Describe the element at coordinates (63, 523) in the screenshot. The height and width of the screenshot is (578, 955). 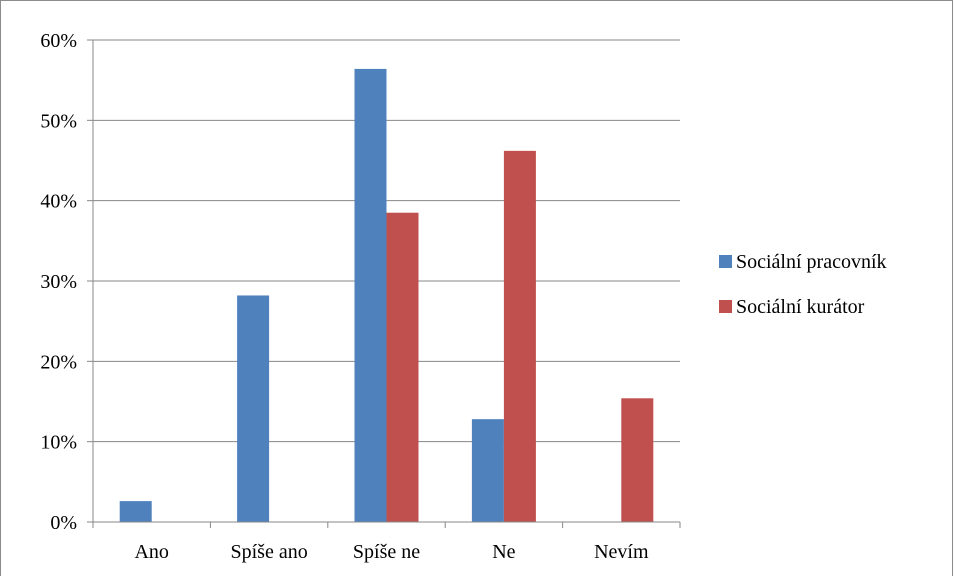
I see `y-tick-label: 0%` at that location.